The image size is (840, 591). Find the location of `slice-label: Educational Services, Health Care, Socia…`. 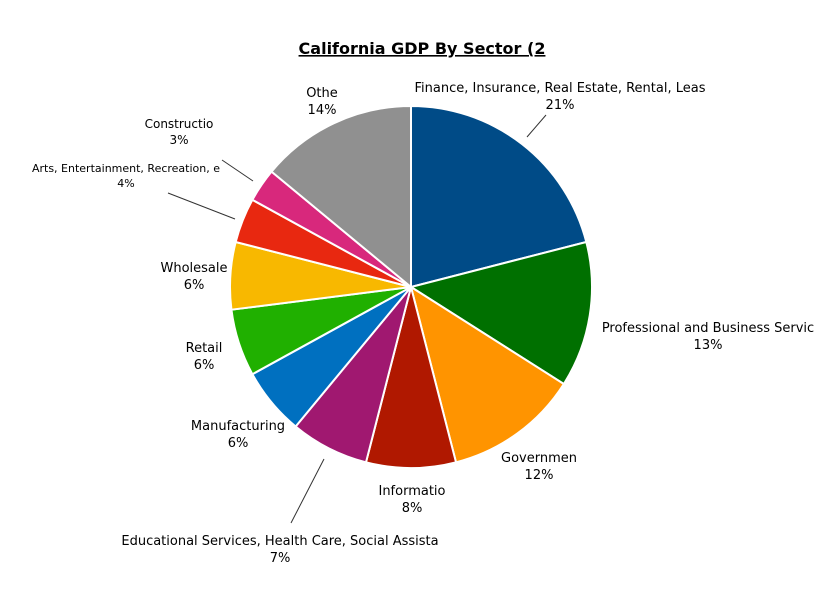

slice-label: Educational Services, Health Care, Socia… is located at coordinates (279, 541).